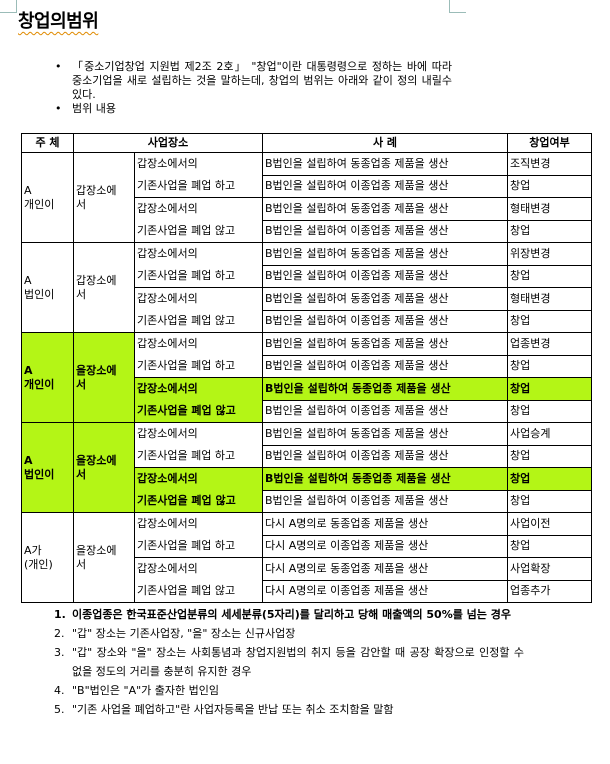 Image resolution: width=610 pixels, height=764 pixels. Describe the element at coordinates (252, 109) in the screenshot. I see `bullet-item: 범위 내용` at that location.